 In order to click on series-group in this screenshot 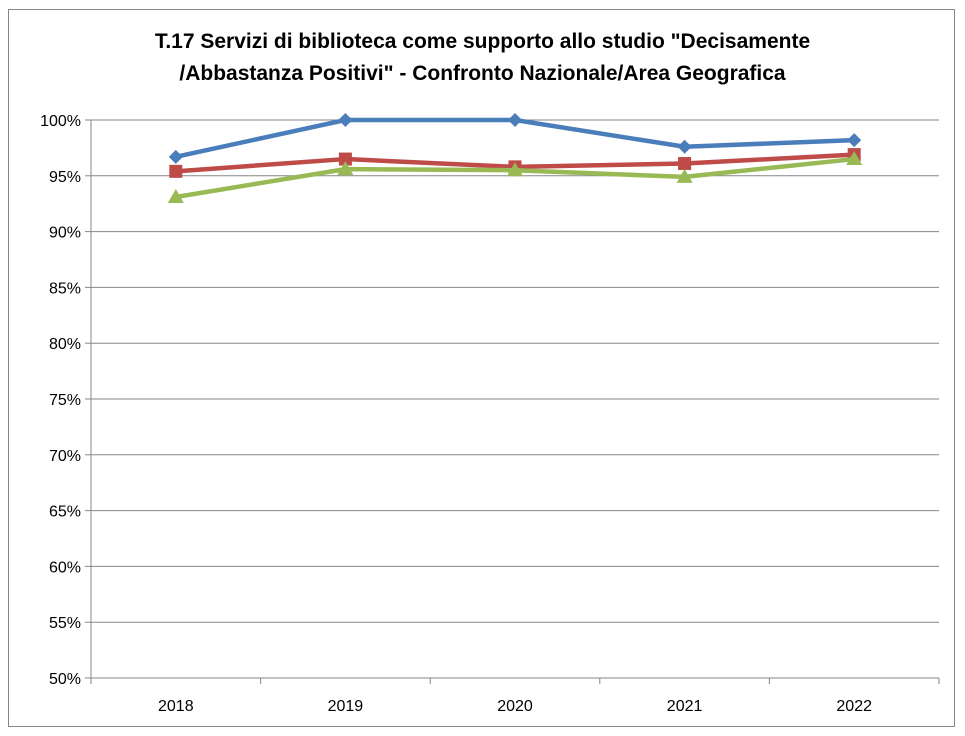, I will do `click(515, 158)`.